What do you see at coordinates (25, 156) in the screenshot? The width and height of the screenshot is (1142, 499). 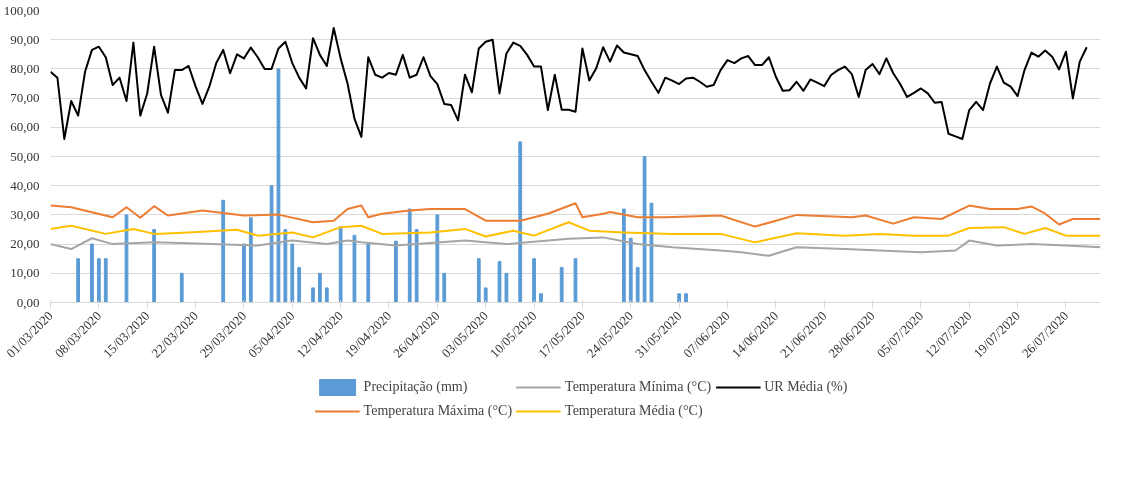 I see `y-tick-label: 50,00` at bounding box center [25, 156].